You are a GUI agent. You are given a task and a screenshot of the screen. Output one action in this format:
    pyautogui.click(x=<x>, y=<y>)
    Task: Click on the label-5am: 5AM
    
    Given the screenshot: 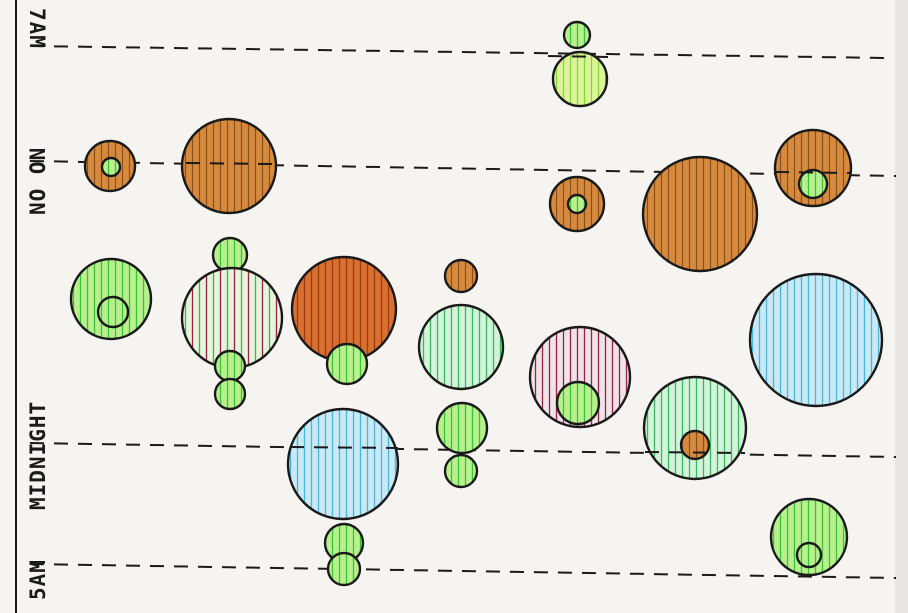 What is the action you would take?
    pyautogui.click(x=38, y=579)
    